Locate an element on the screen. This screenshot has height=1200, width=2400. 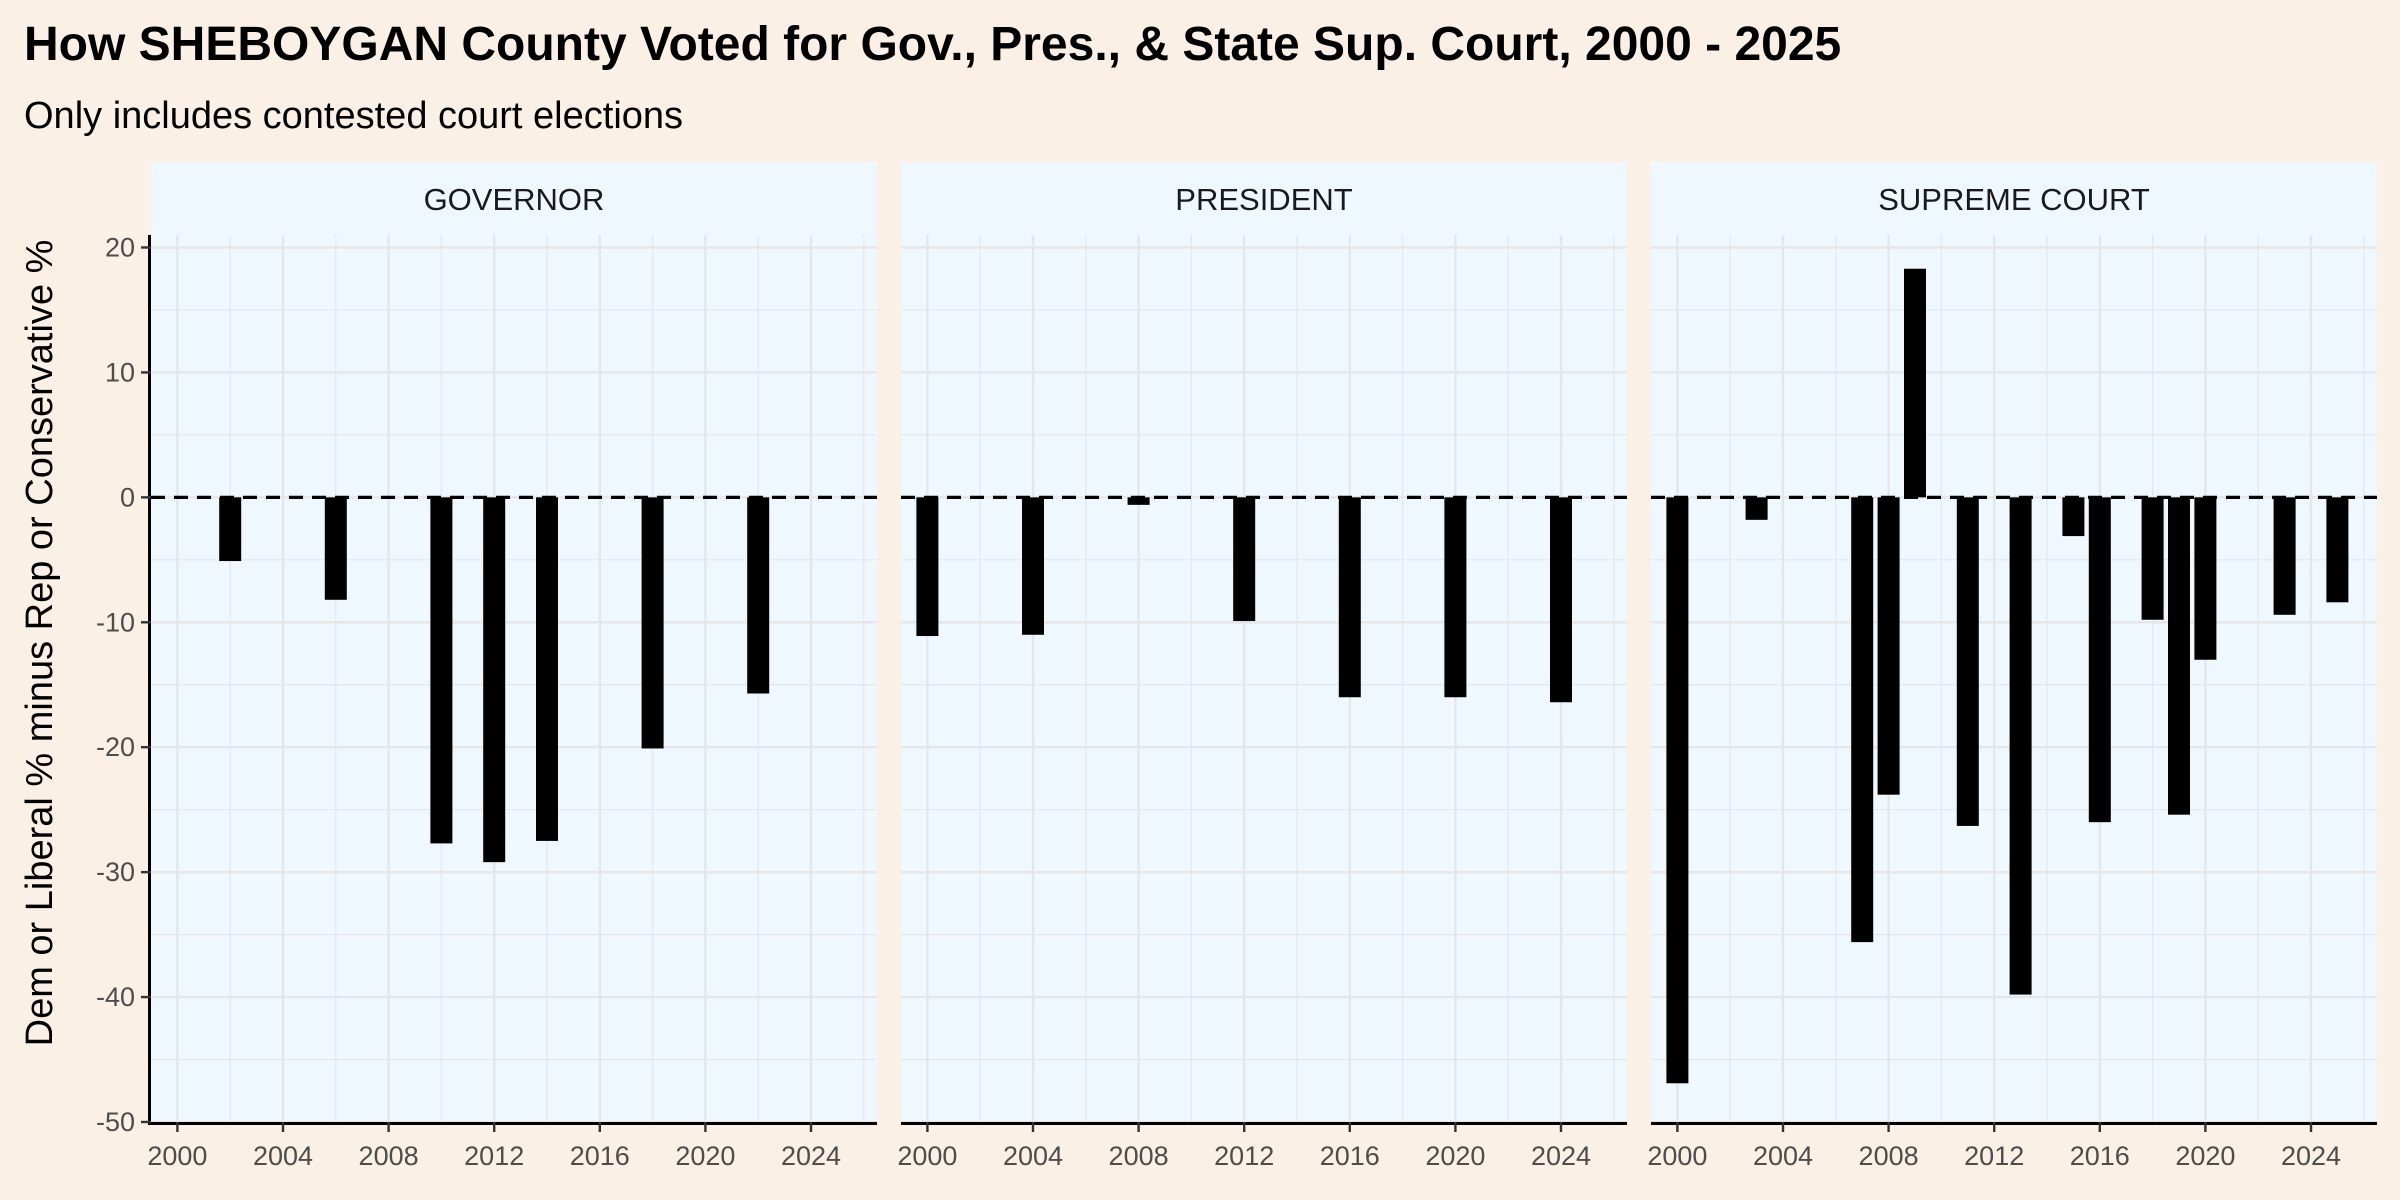
y-axis: -50 -40 -30 -20 -10 0 10 20 is located at coordinates (123, 684).